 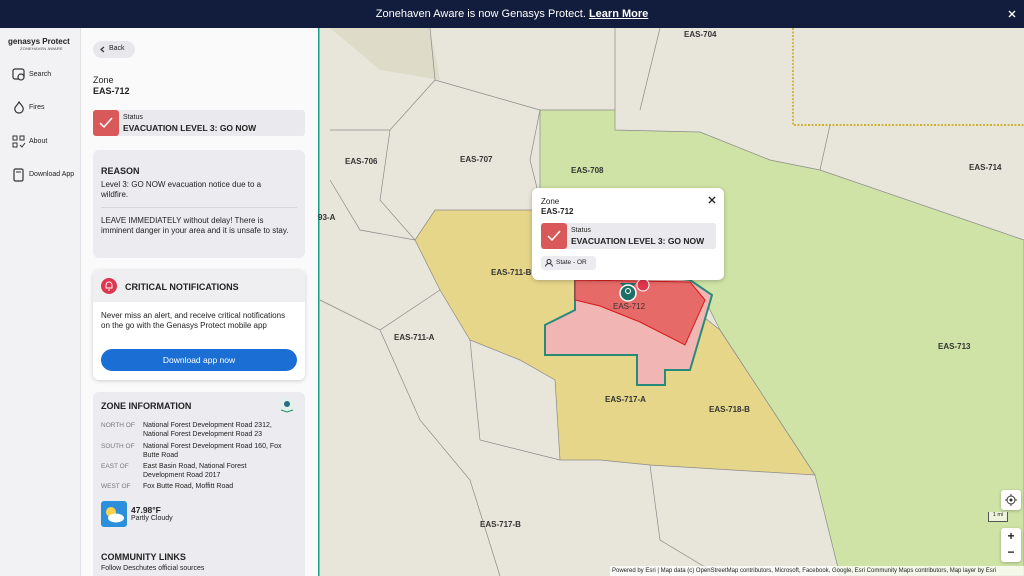 I want to click on community-title: COMMUNITY LINKS, so click(x=143, y=557).